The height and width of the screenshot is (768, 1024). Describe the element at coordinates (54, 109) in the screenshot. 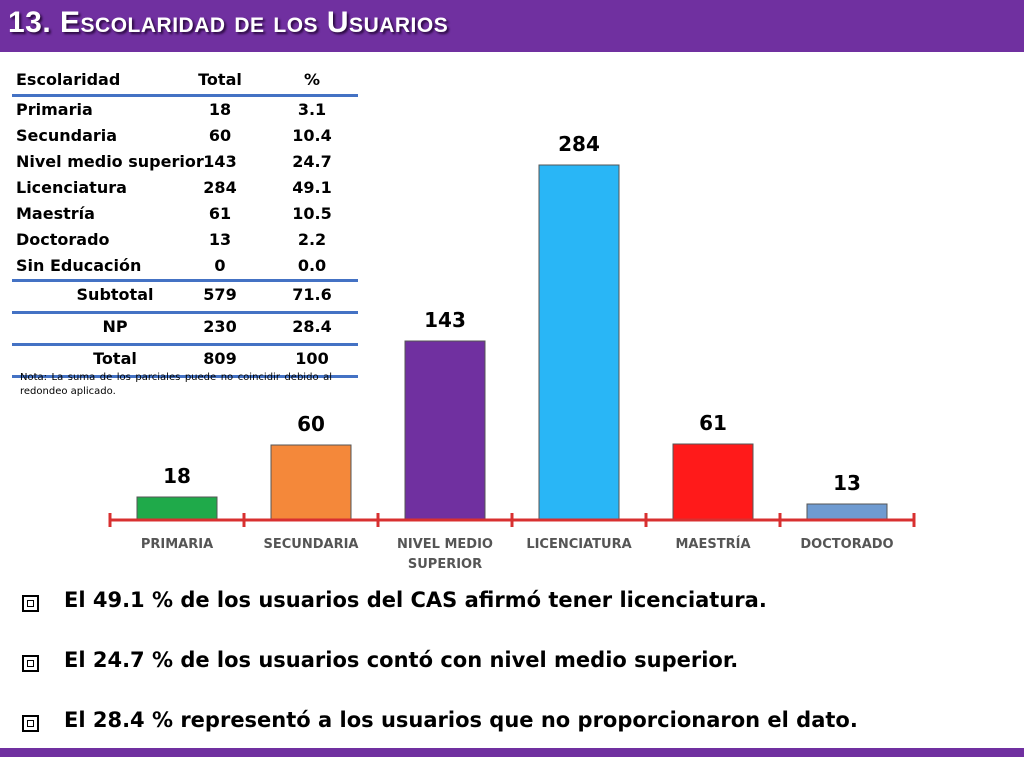

I see `row-label: Primaria` at that location.